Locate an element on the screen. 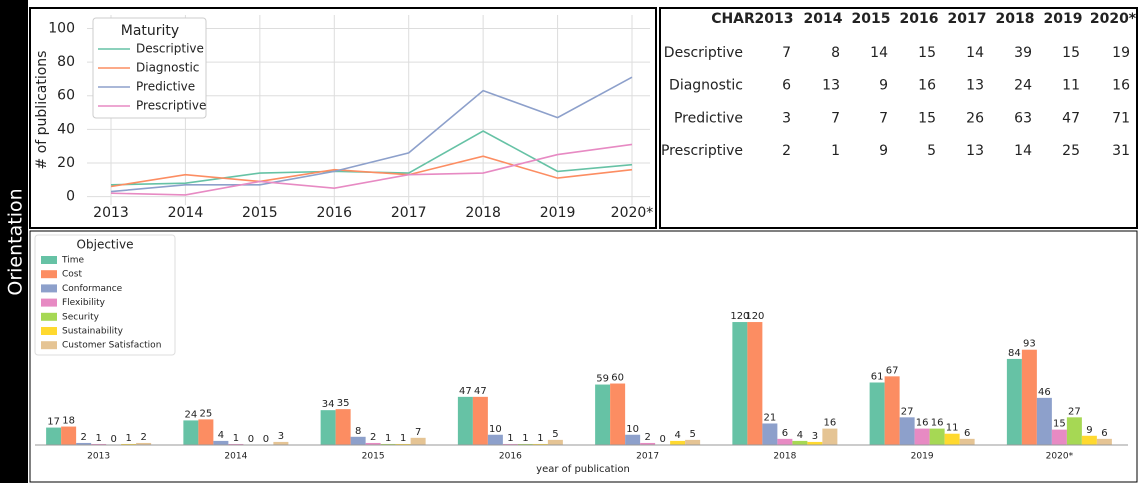 The height and width of the screenshot is (483, 1138). bar-value-label: 11 is located at coordinates (952, 428).